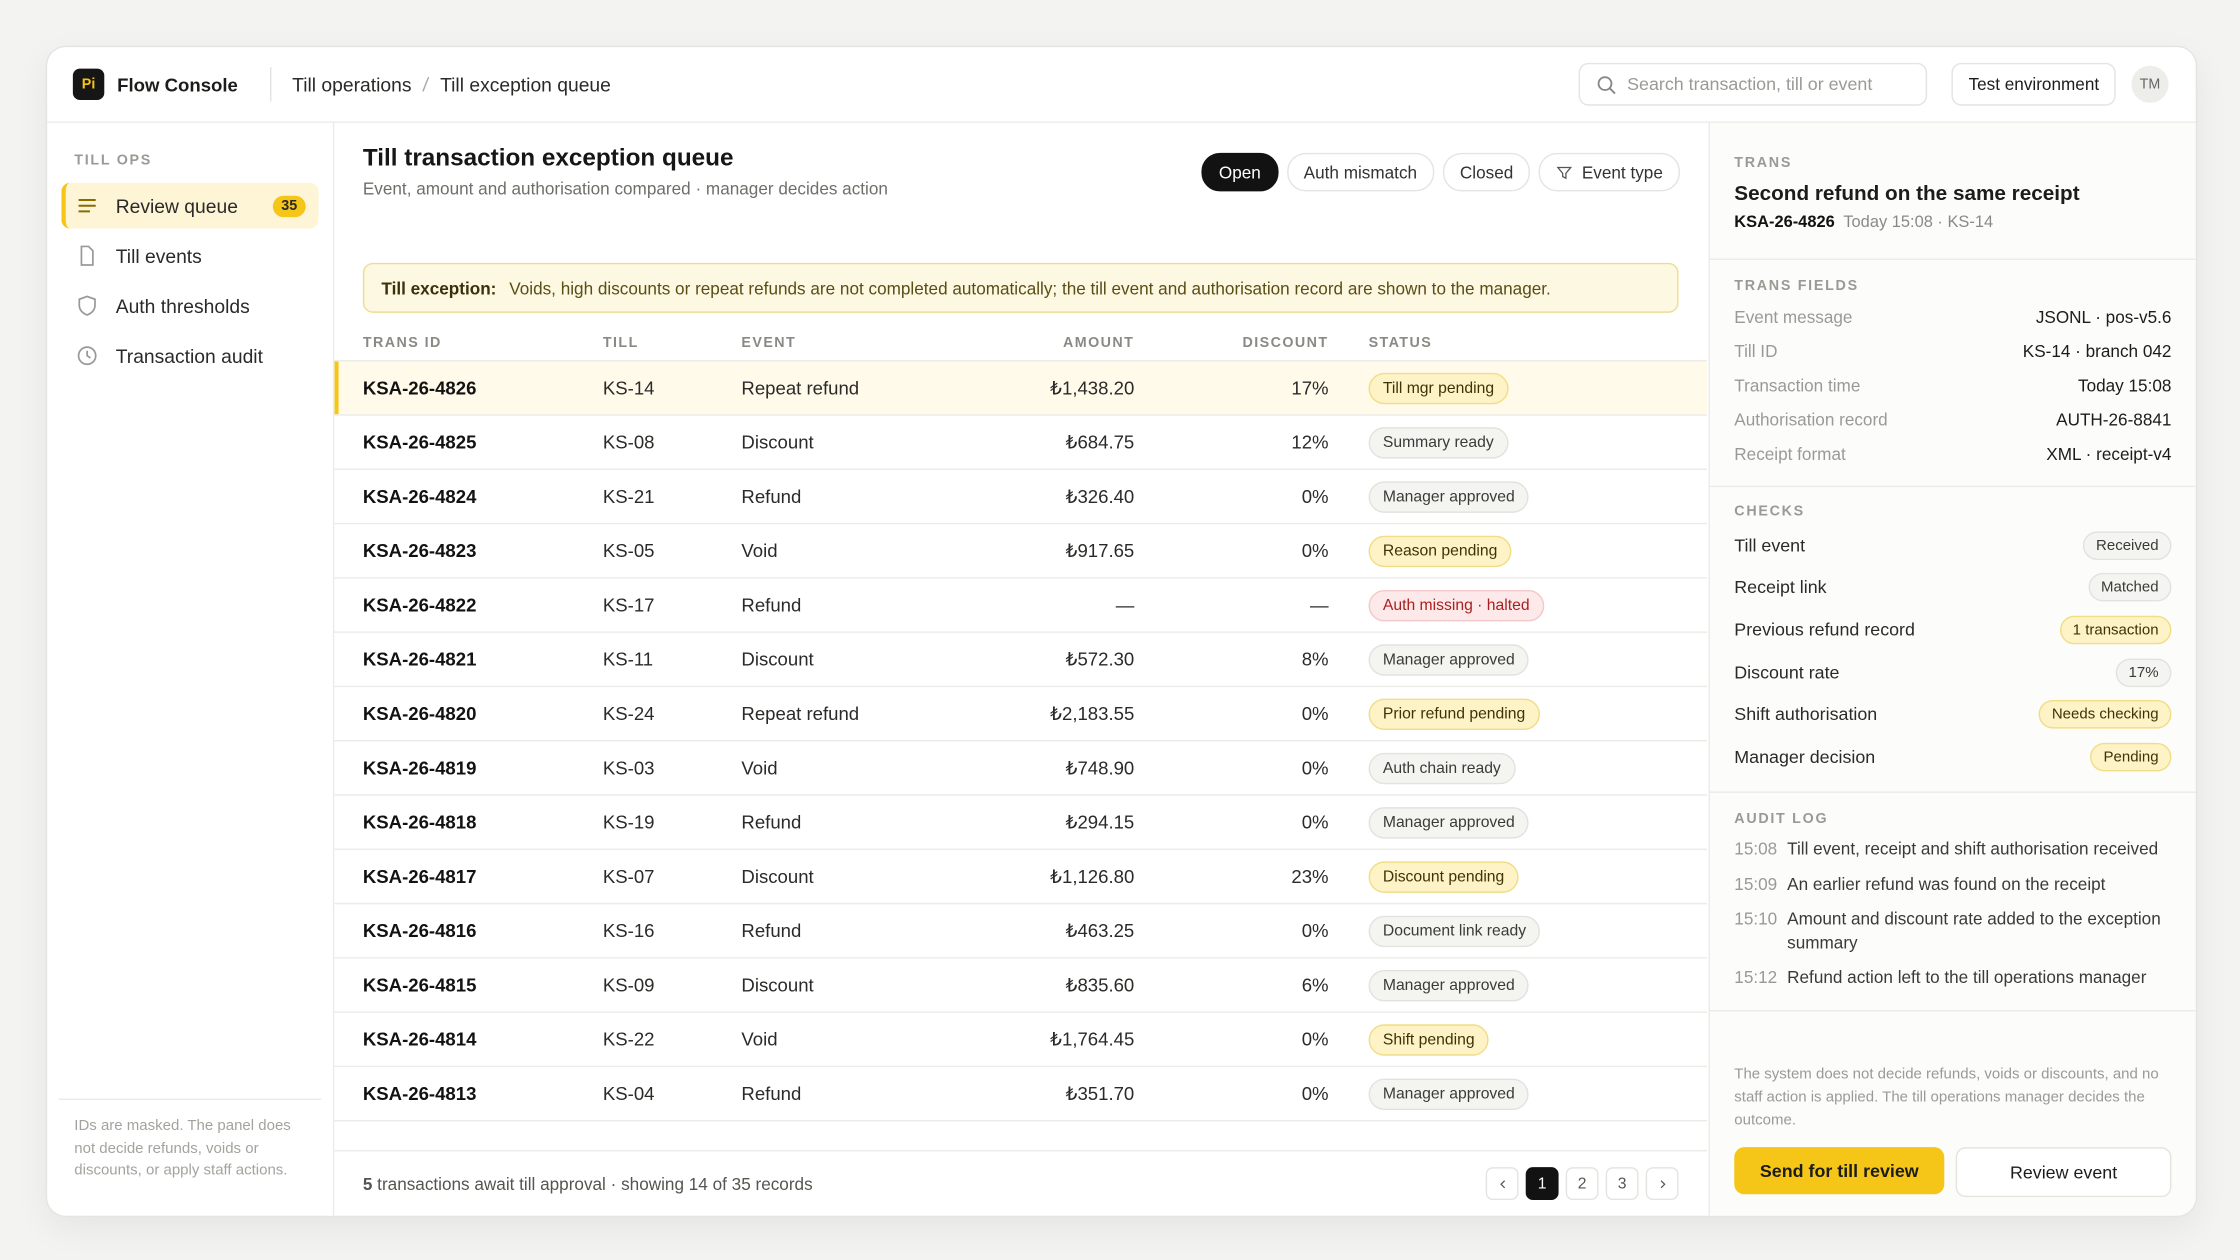 This screenshot has width=2240, height=1260. What do you see at coordinates (1542, 1183) in the screenshot?
I see `page-button: 1` at bounding box center [1542, 1183].